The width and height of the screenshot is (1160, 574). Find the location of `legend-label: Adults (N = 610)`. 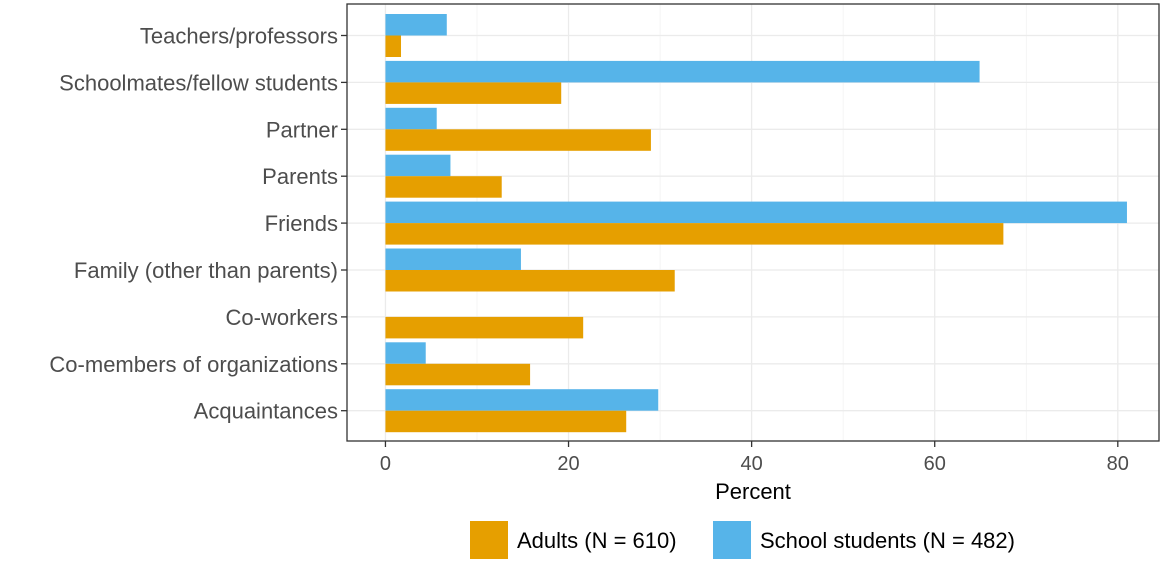

legend-label: Adults (N = 610) is located at coordinates (597, 540).